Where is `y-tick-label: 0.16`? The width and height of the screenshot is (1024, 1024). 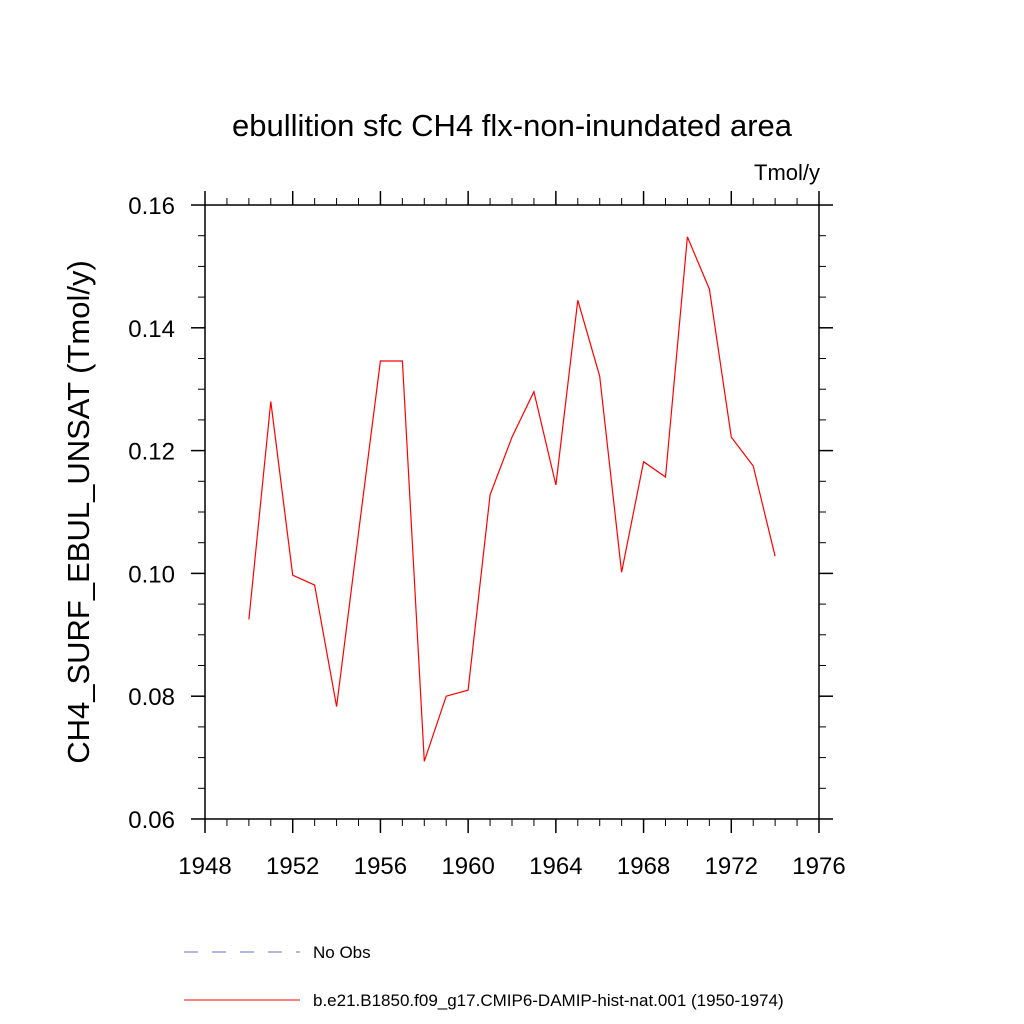 y-tick-label: 0.16 is located at coordinates (151, 206).